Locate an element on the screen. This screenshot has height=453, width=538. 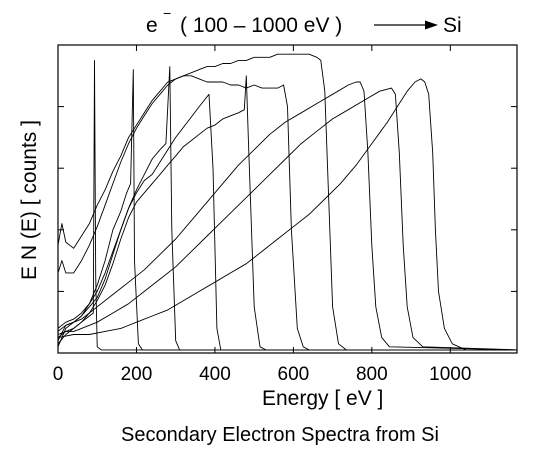
x-tick-label: 800 is located at coordinates (372, 374).